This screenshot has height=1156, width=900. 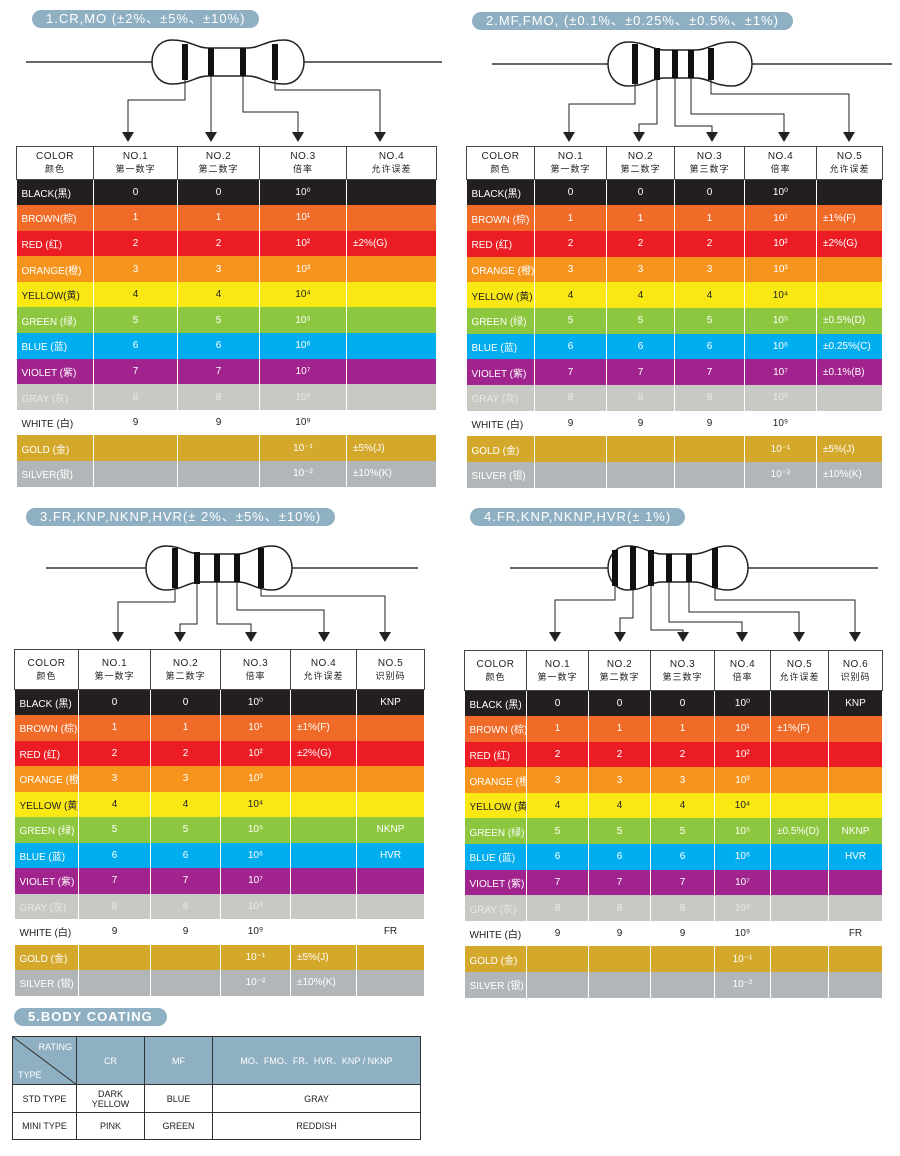 I want to click on color-row: BLUE (蓝) 6 6 10⁶, so click(x=226, y=346).